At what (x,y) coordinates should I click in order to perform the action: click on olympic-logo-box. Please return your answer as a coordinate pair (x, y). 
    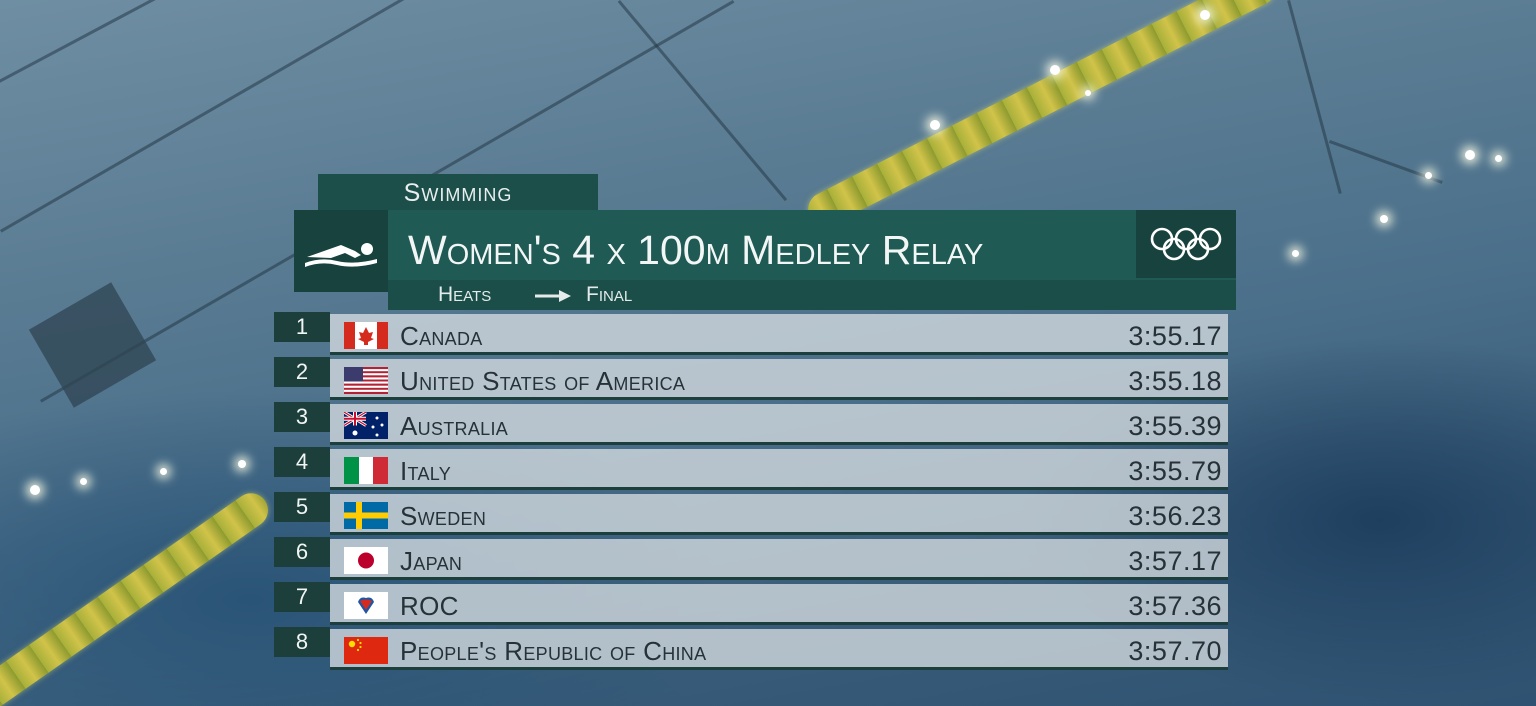
    Looking at the image, I should click on (1186, 244).